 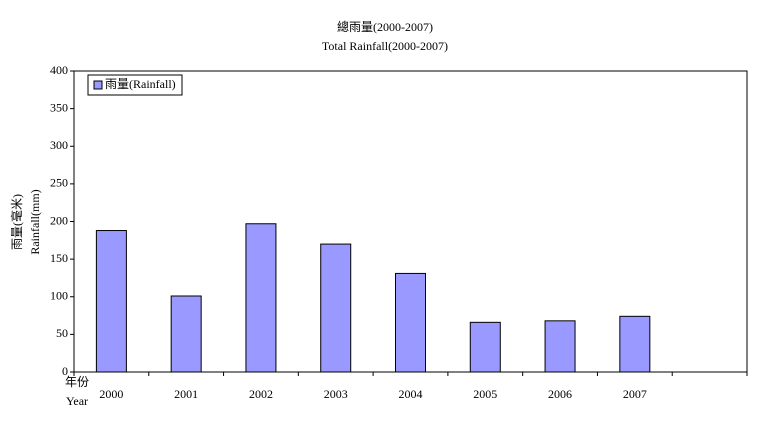 I want to click on y-tick-label: 400, so click(x=59, y=70).